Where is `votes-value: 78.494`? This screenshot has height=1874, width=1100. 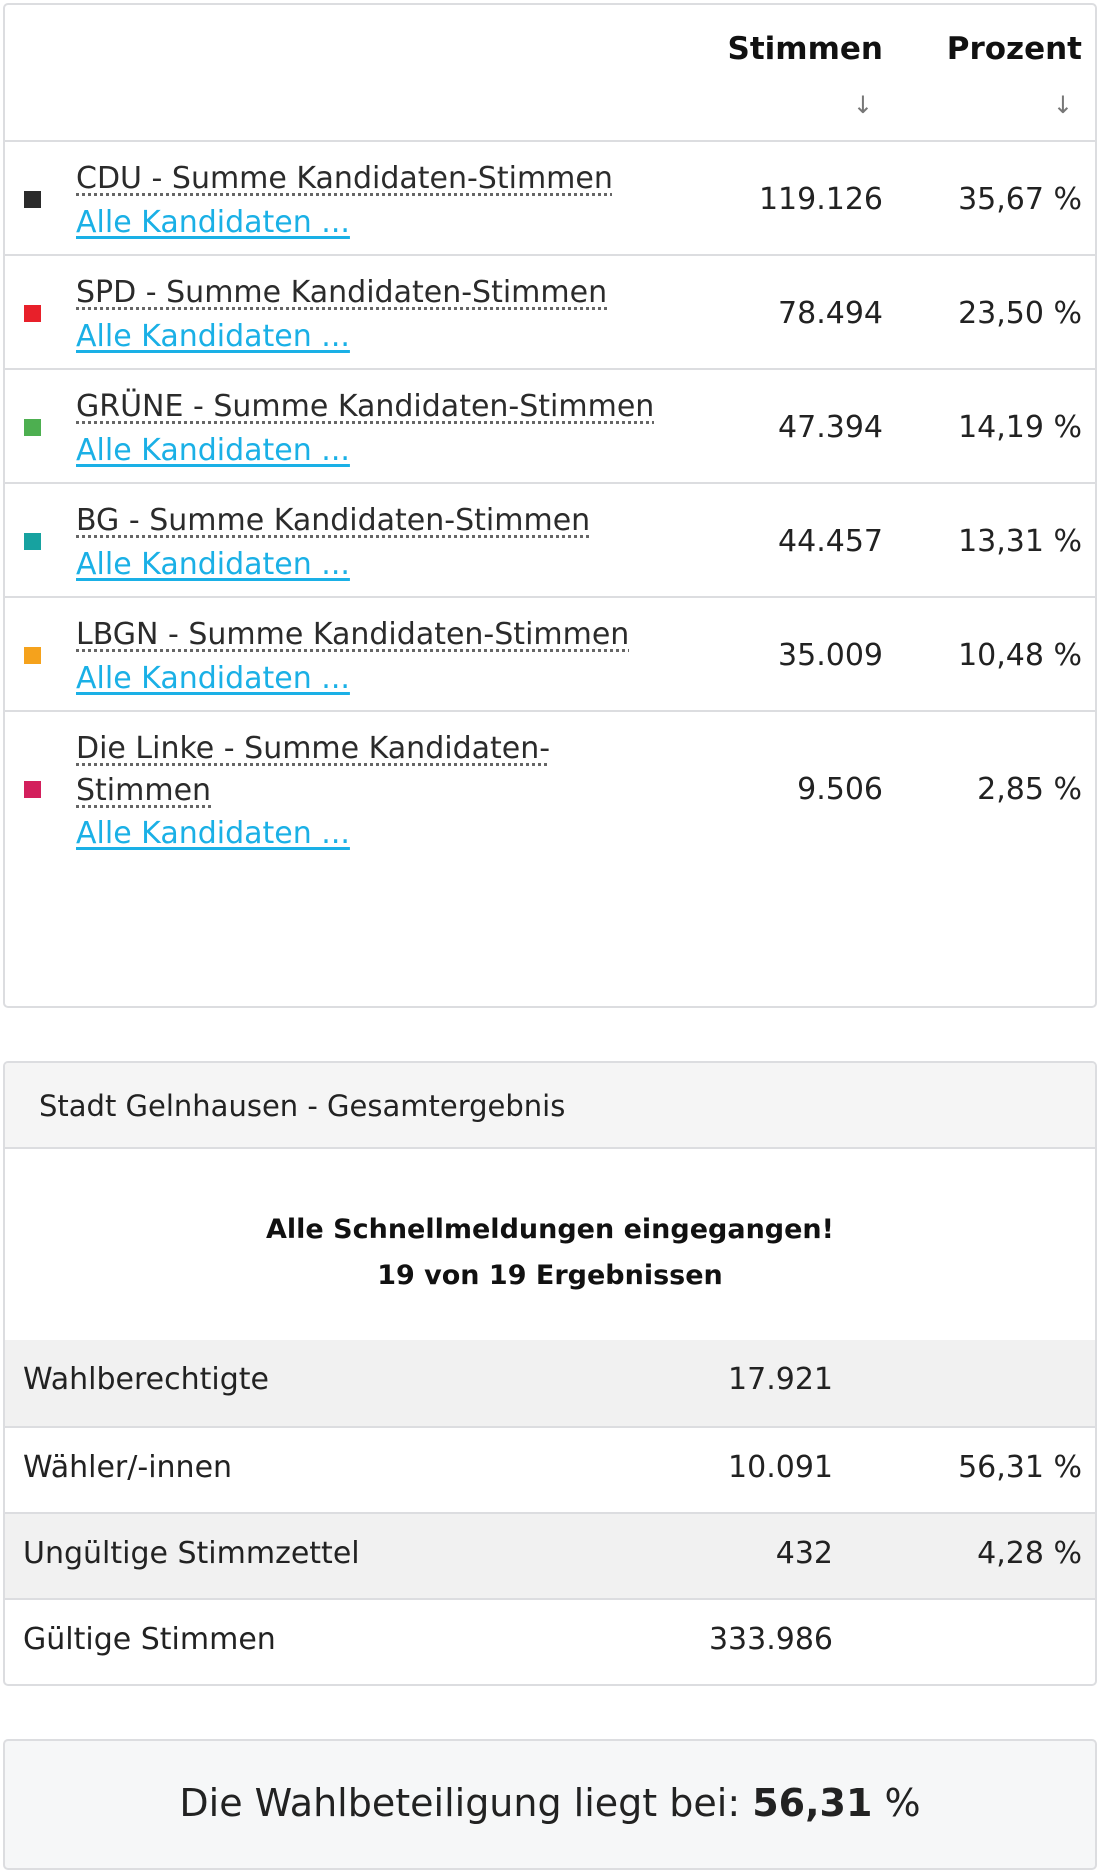
votes-value: 78.494 is located at coordinates (830, 313).